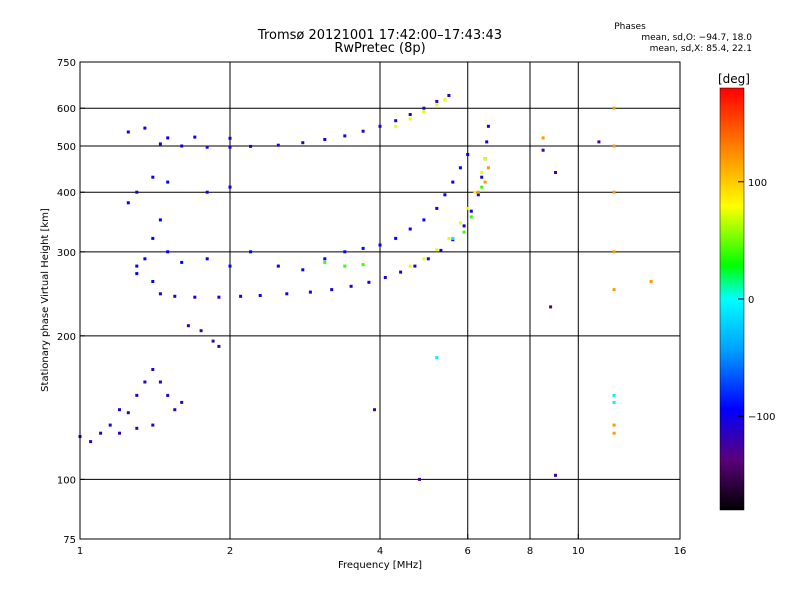 Image resolution: width=800 pixels, height=600 pixels. Describe the element at coordinates (66, 147) in the screenshot. I see `y-tick-label: 500` at that location.